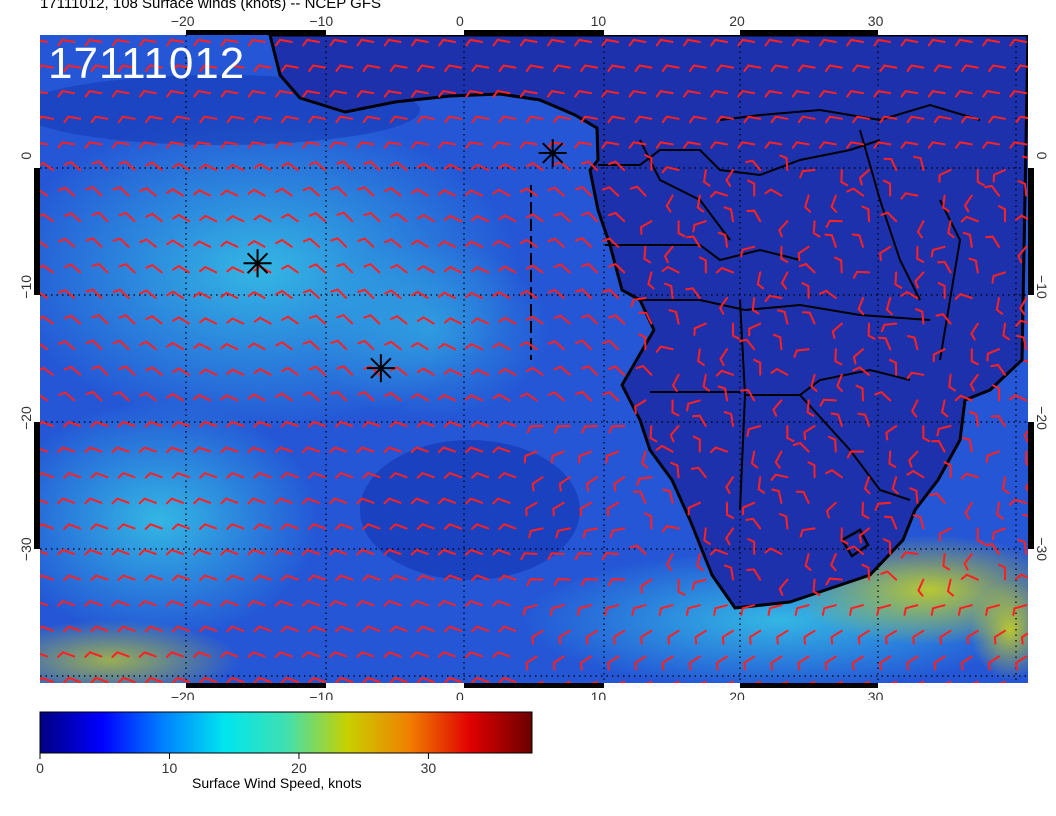 The image size is (1056, 816). I want to click on lat-tick-label: 0, so click(1042, 156).